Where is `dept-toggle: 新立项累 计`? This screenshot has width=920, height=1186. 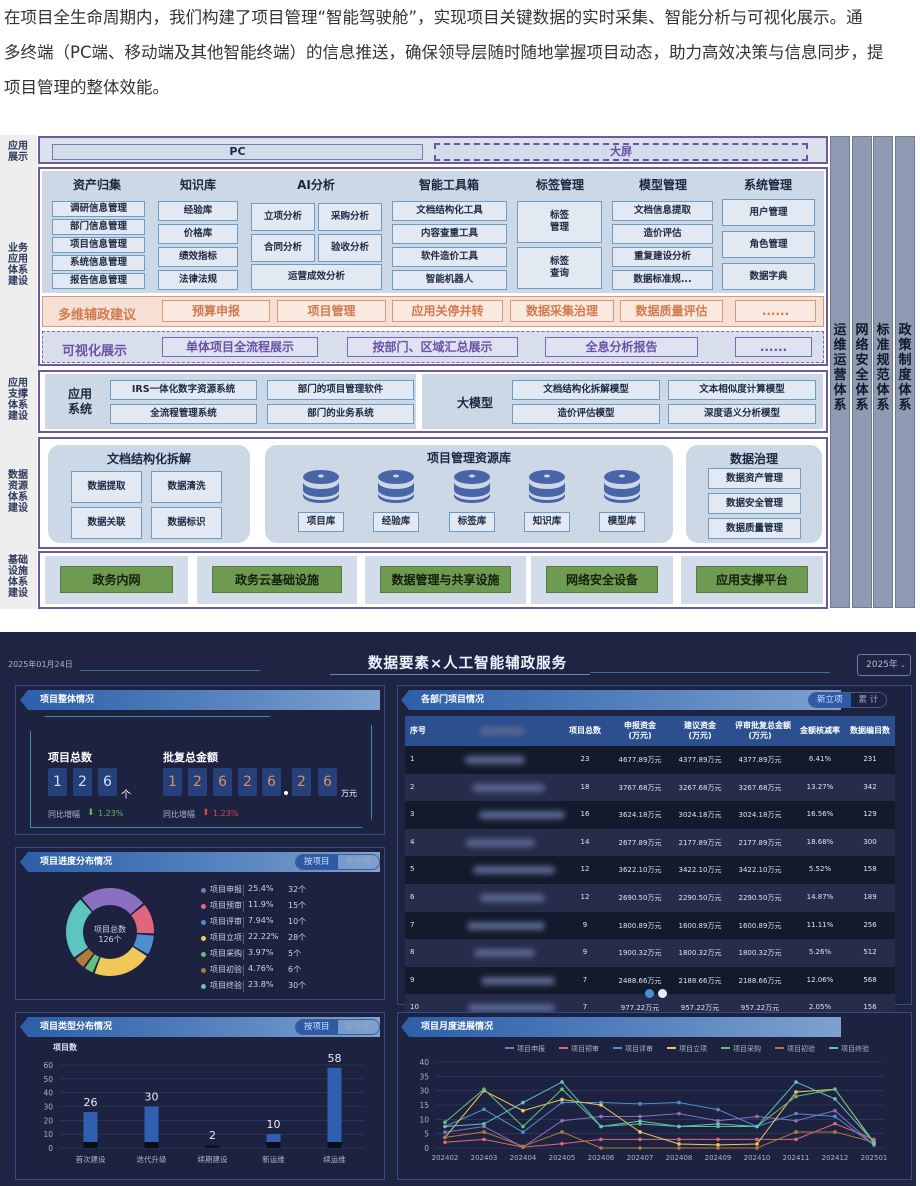
dept-toggle: 新立项累 计 is located at coordinates (848, 700).